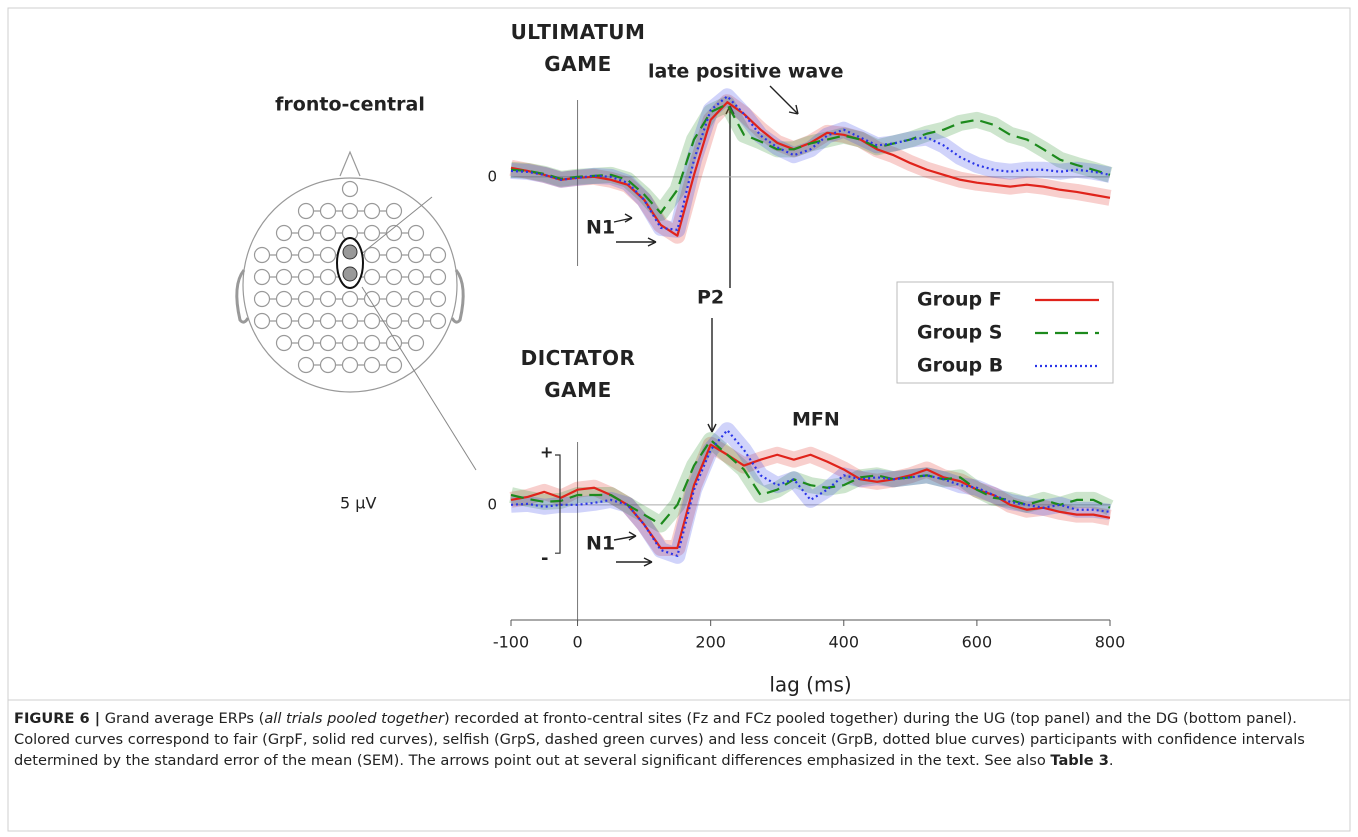 The height and width of the screenshot is (837, 1358). What do you see at coordinates (354, 718) in the screenshot?
I see `caption-text: all trials pooled together` at bounding box center [354, 718].